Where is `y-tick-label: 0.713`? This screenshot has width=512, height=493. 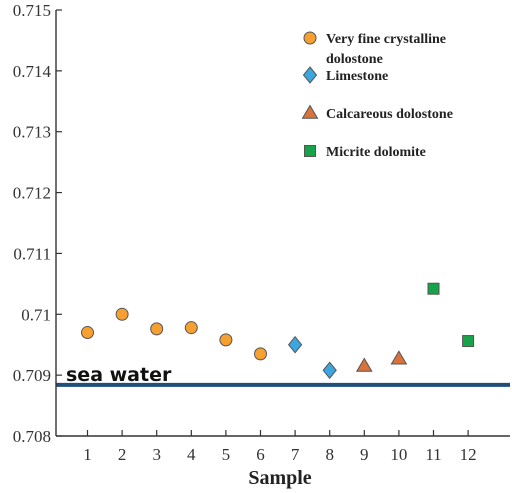 y-tick-label: 0.713 is located at coordinates (32, 132).